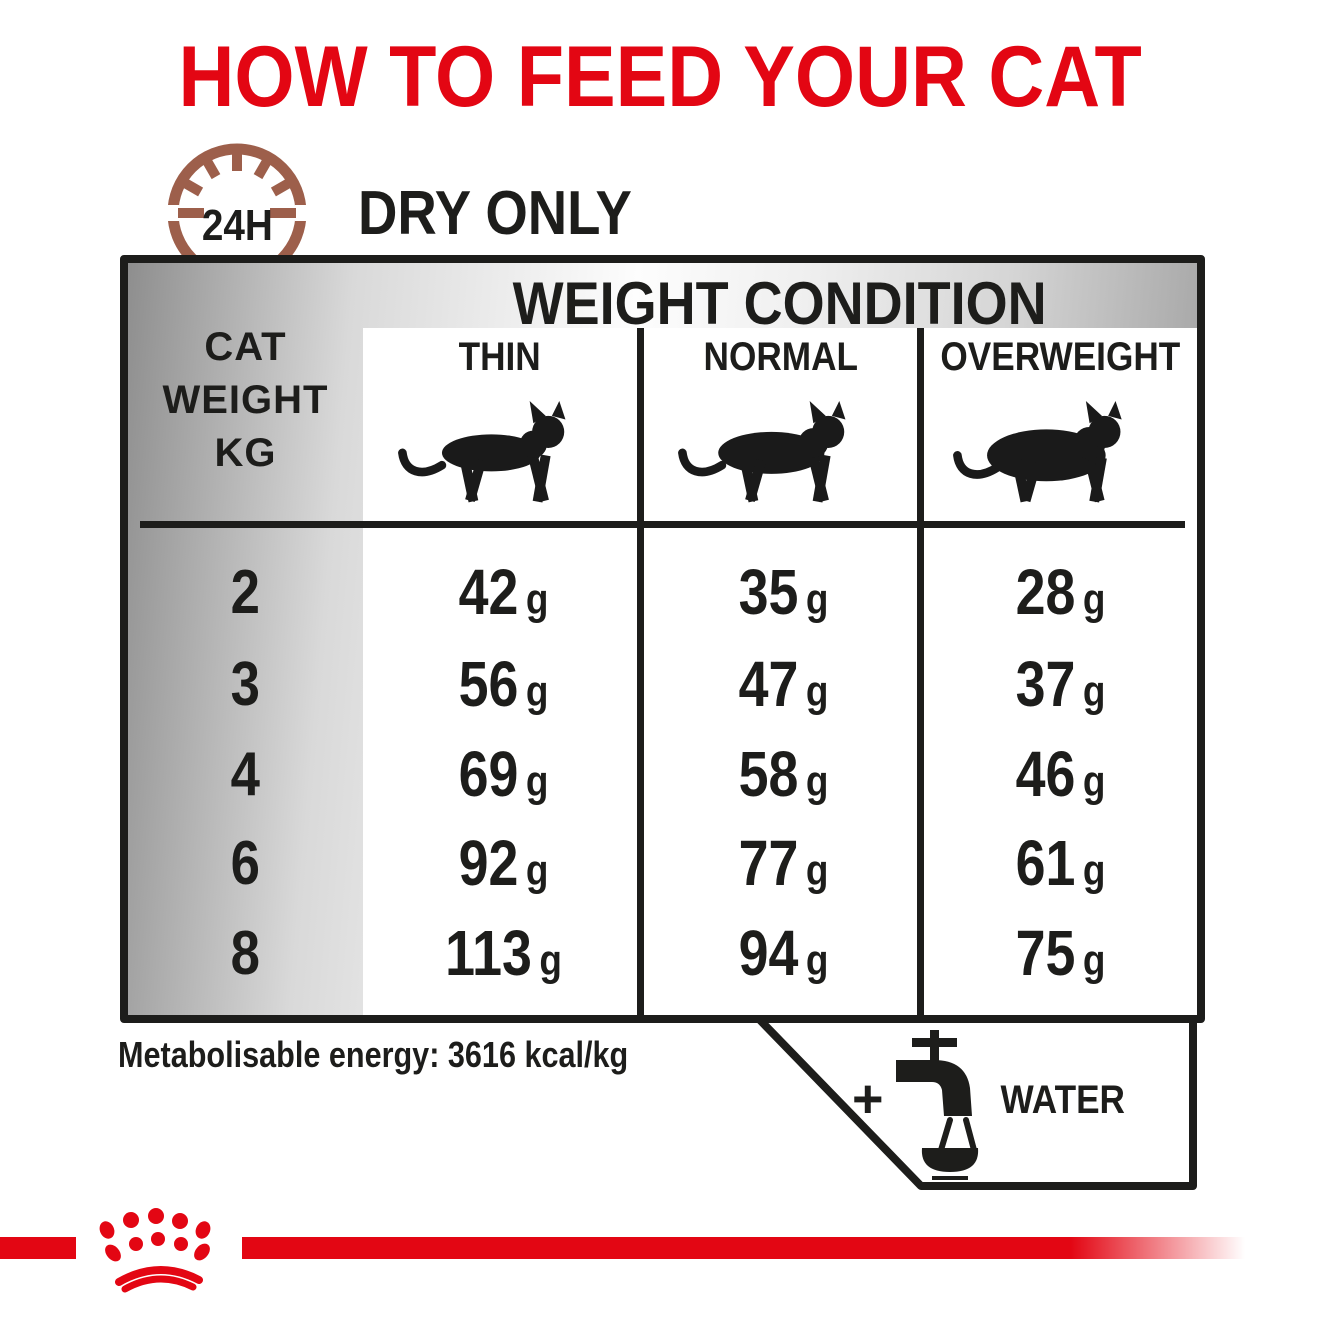 The width and height of the screenshot is (1320, 1320). What do you see at coordinates (662, 524) in the screenshot?
I see `header-rule` at bounding box center [662, 524].